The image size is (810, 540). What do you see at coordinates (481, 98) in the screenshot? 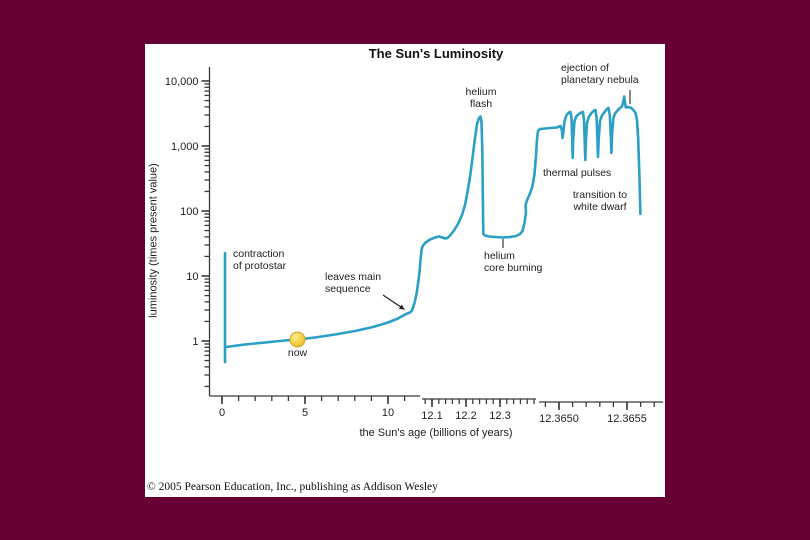
I see `annotation-helium-flash: helium flash` at bounding box center [481, 98].